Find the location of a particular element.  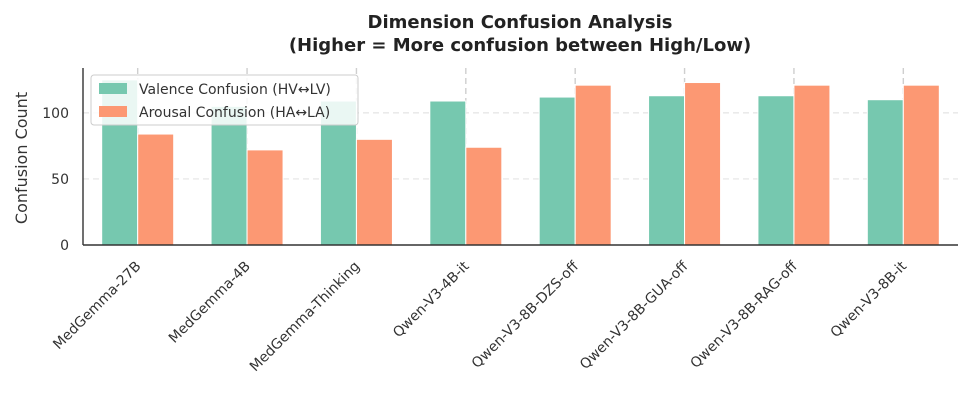

chart-title: Dimension Confusion Analysis is located at coordinates (520, 22).